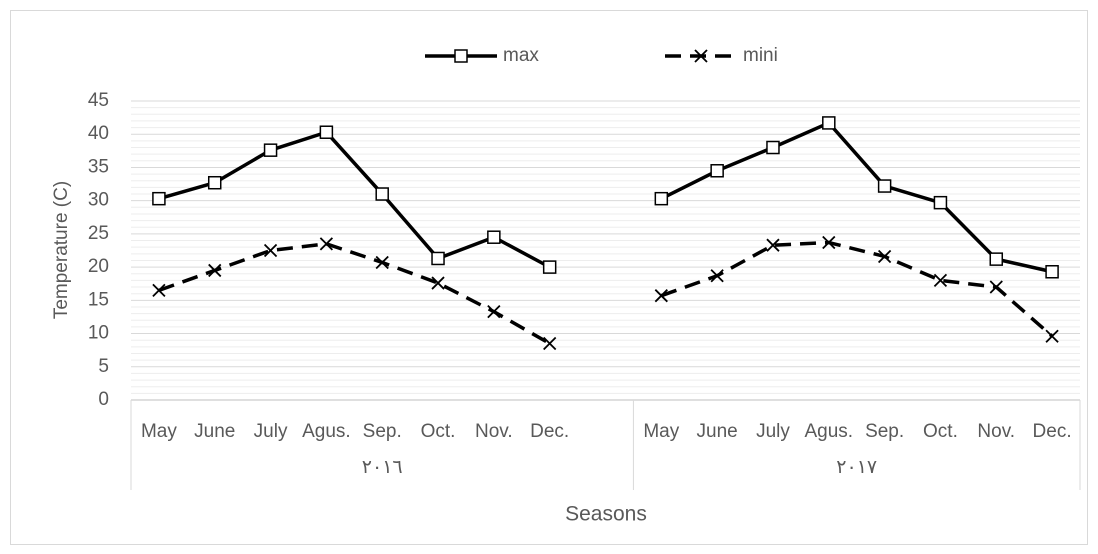 This screenshot has height=554, width=1098. Describe the element at coordinates (98, 266) in the screenshot. I see `y-tick-label: 20` at that location.